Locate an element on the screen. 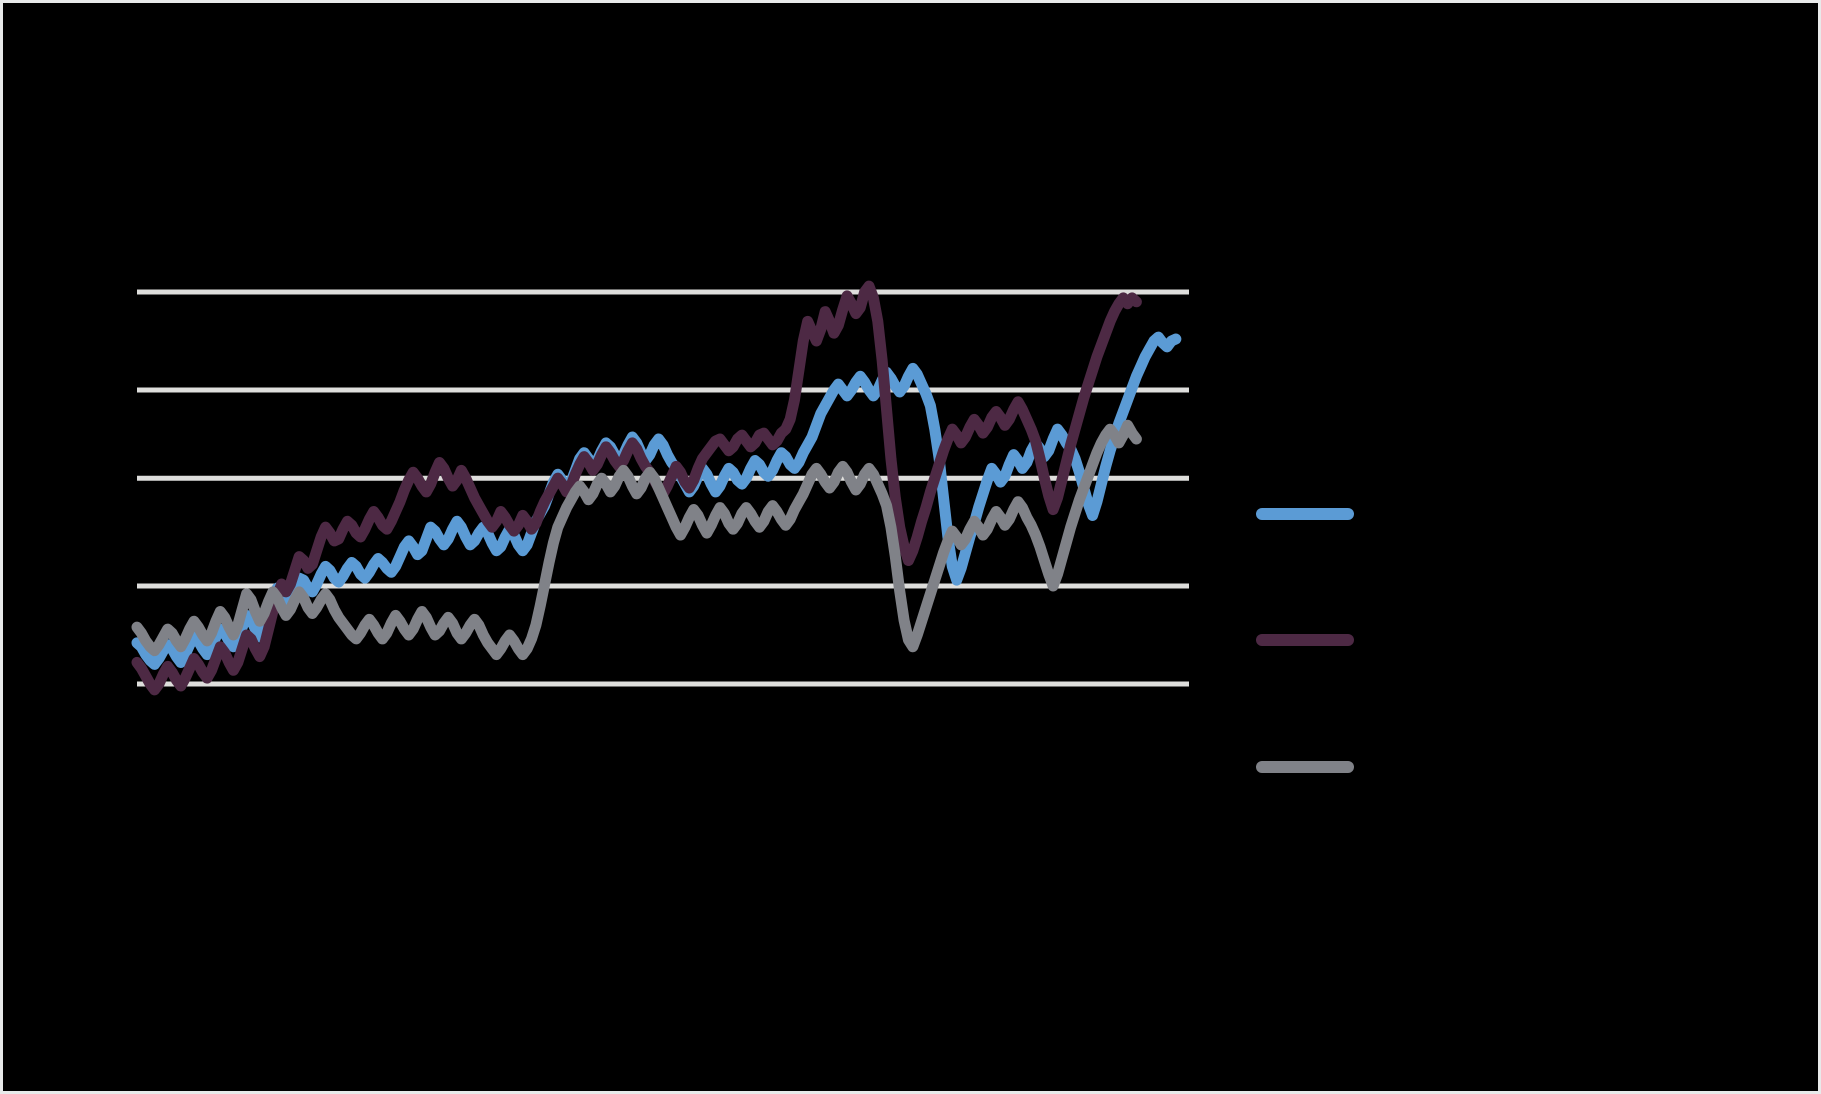 Image resolution: width=1821 pixels, height=1094 pixels. chart-legend is located at coordinates (1471, 648).